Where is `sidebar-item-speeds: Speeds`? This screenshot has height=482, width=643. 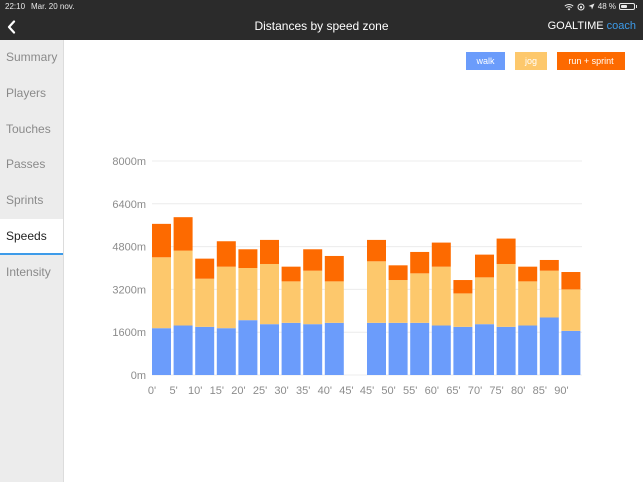
sidebar-item-speeds: Speeds is located at coordinates (31, 236).